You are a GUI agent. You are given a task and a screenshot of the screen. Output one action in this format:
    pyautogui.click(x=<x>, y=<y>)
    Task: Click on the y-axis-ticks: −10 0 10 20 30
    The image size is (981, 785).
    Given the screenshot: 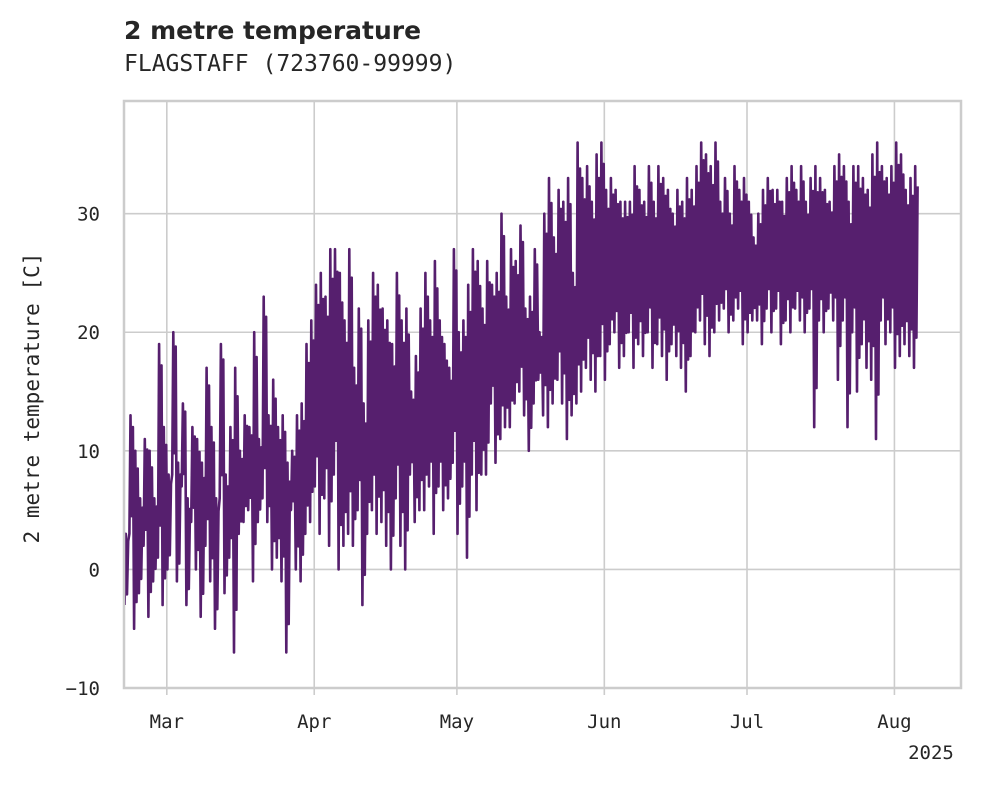 What is the action you would take?
    pyautogui.click(x=83, y=452)
    